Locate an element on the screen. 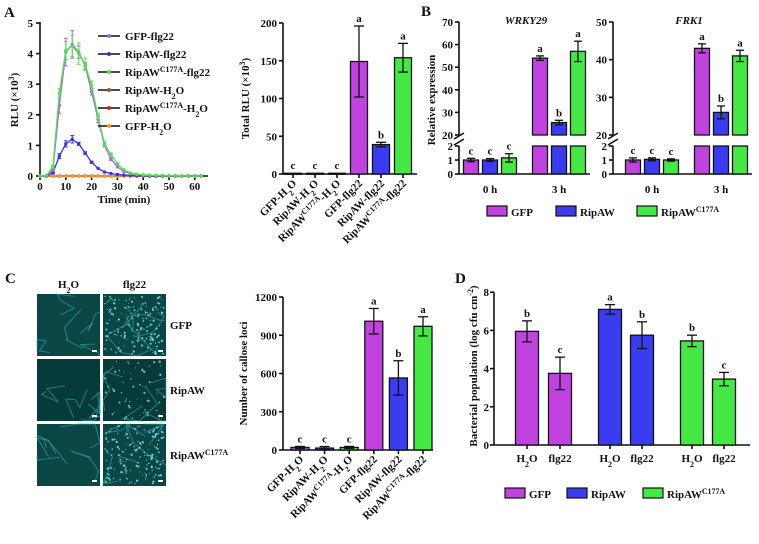 The width and height of the screenshot is (759, 544). micrograph-background is located at coordinates (68, 390).